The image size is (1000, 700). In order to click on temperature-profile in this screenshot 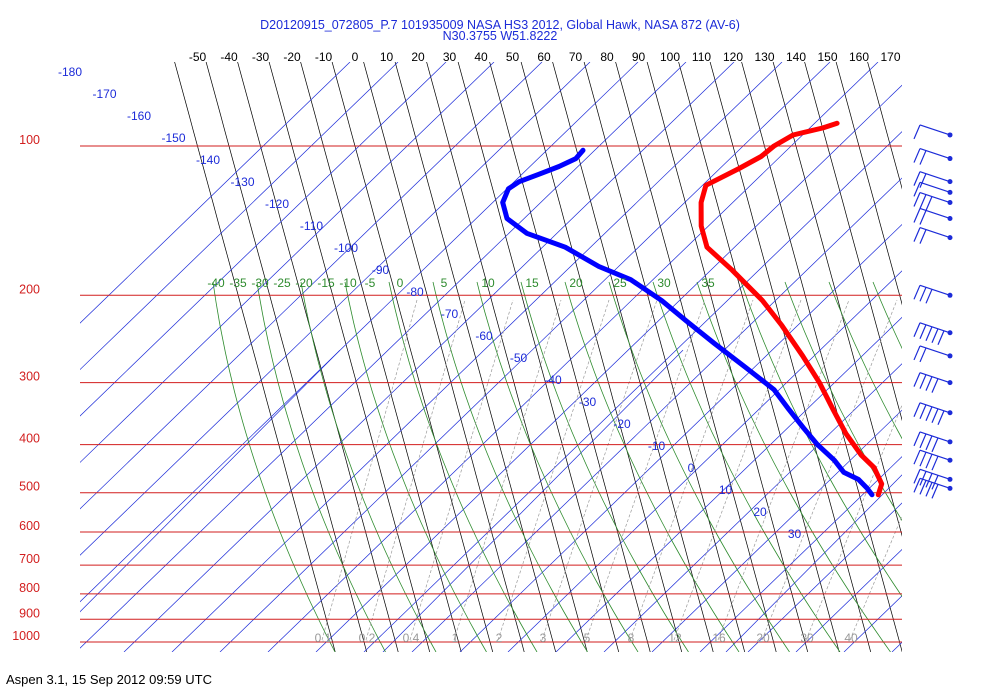, I will do `click(791, 309)`.